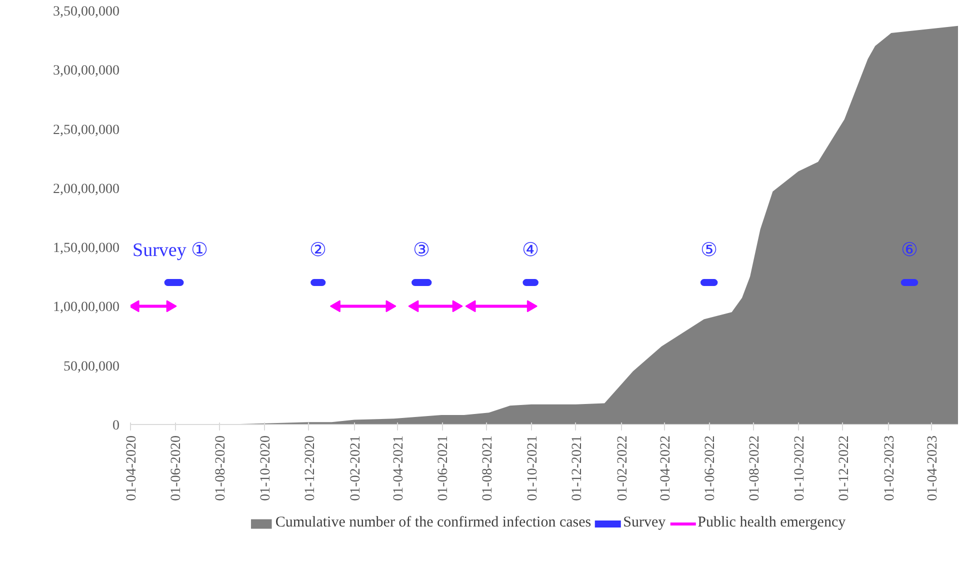  I want to click on y-tick-label: 0, so click(116, 426).